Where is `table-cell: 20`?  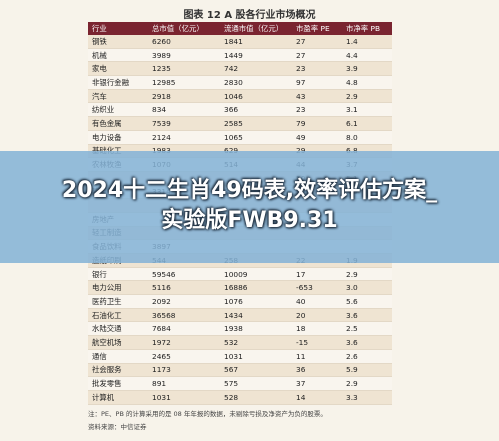 table-cell: 20 is located at coordinates (317, 315).